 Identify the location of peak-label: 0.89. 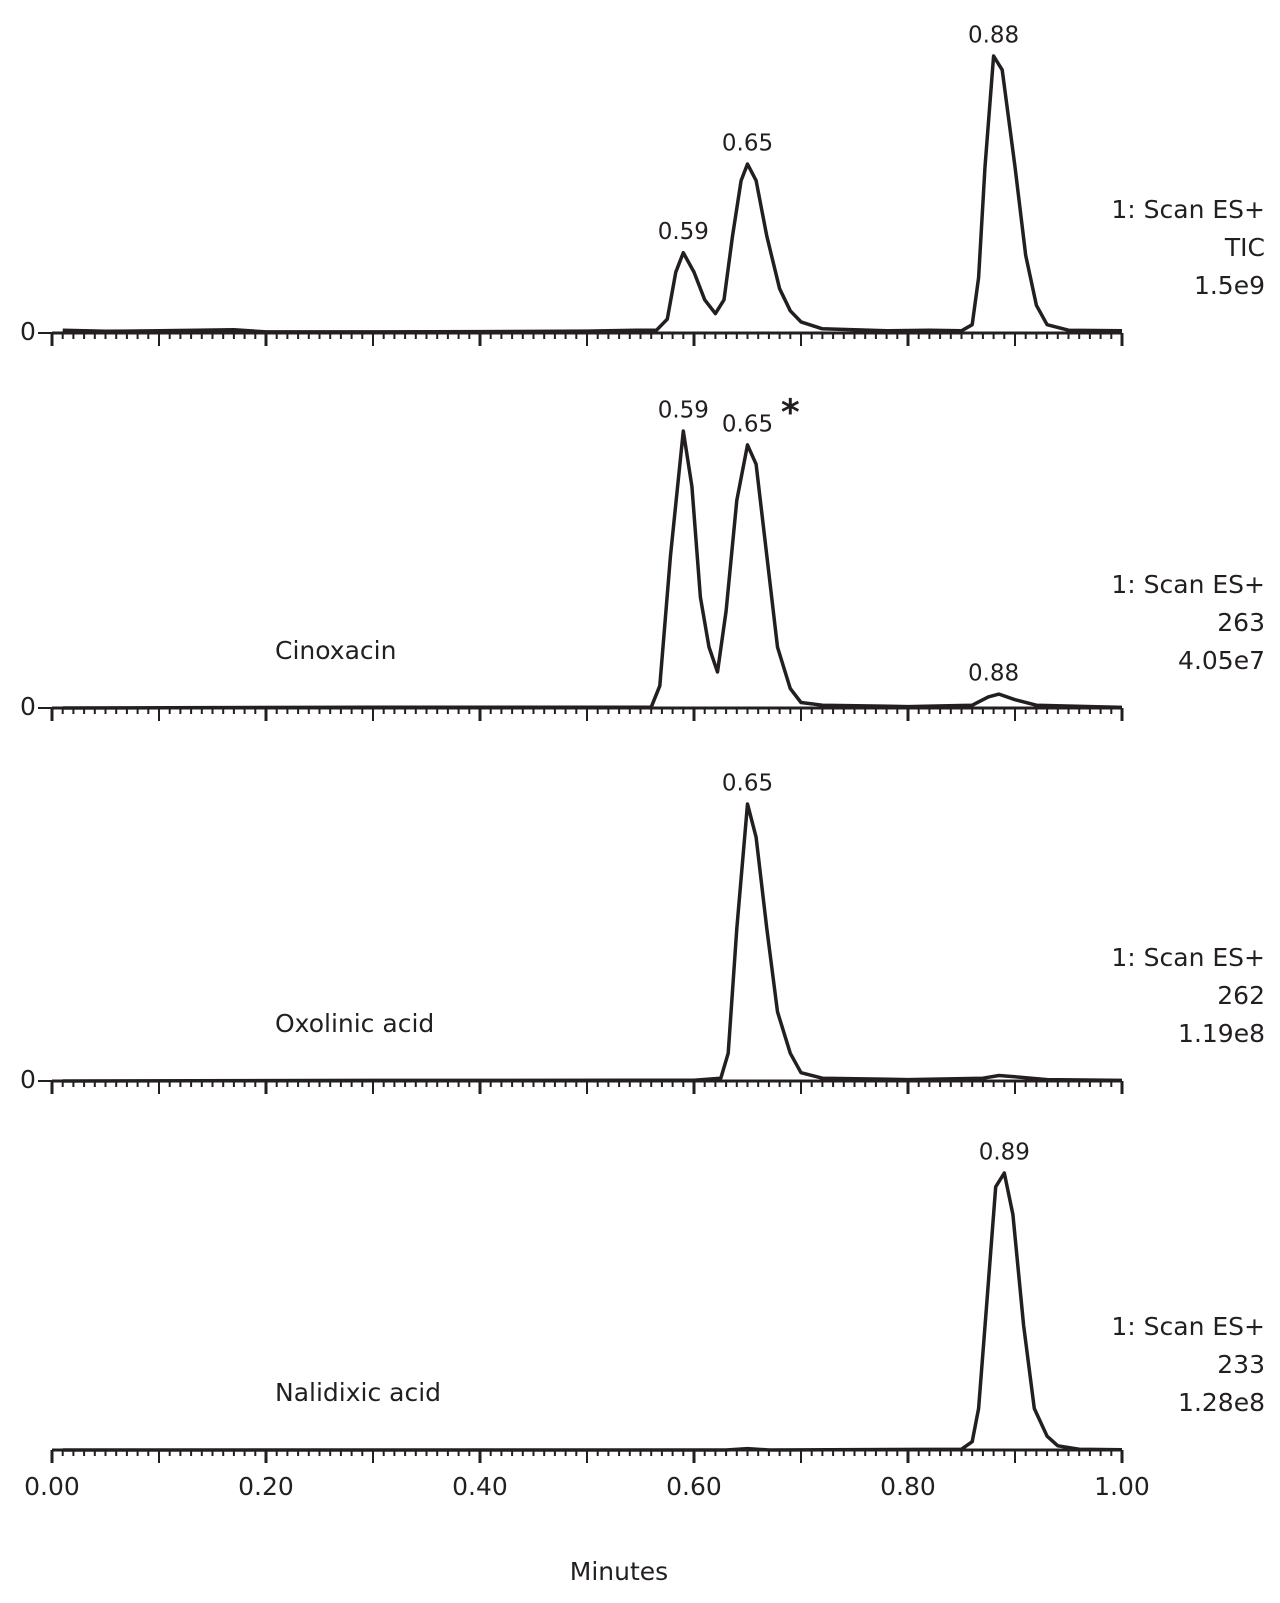
(1004, 1153).